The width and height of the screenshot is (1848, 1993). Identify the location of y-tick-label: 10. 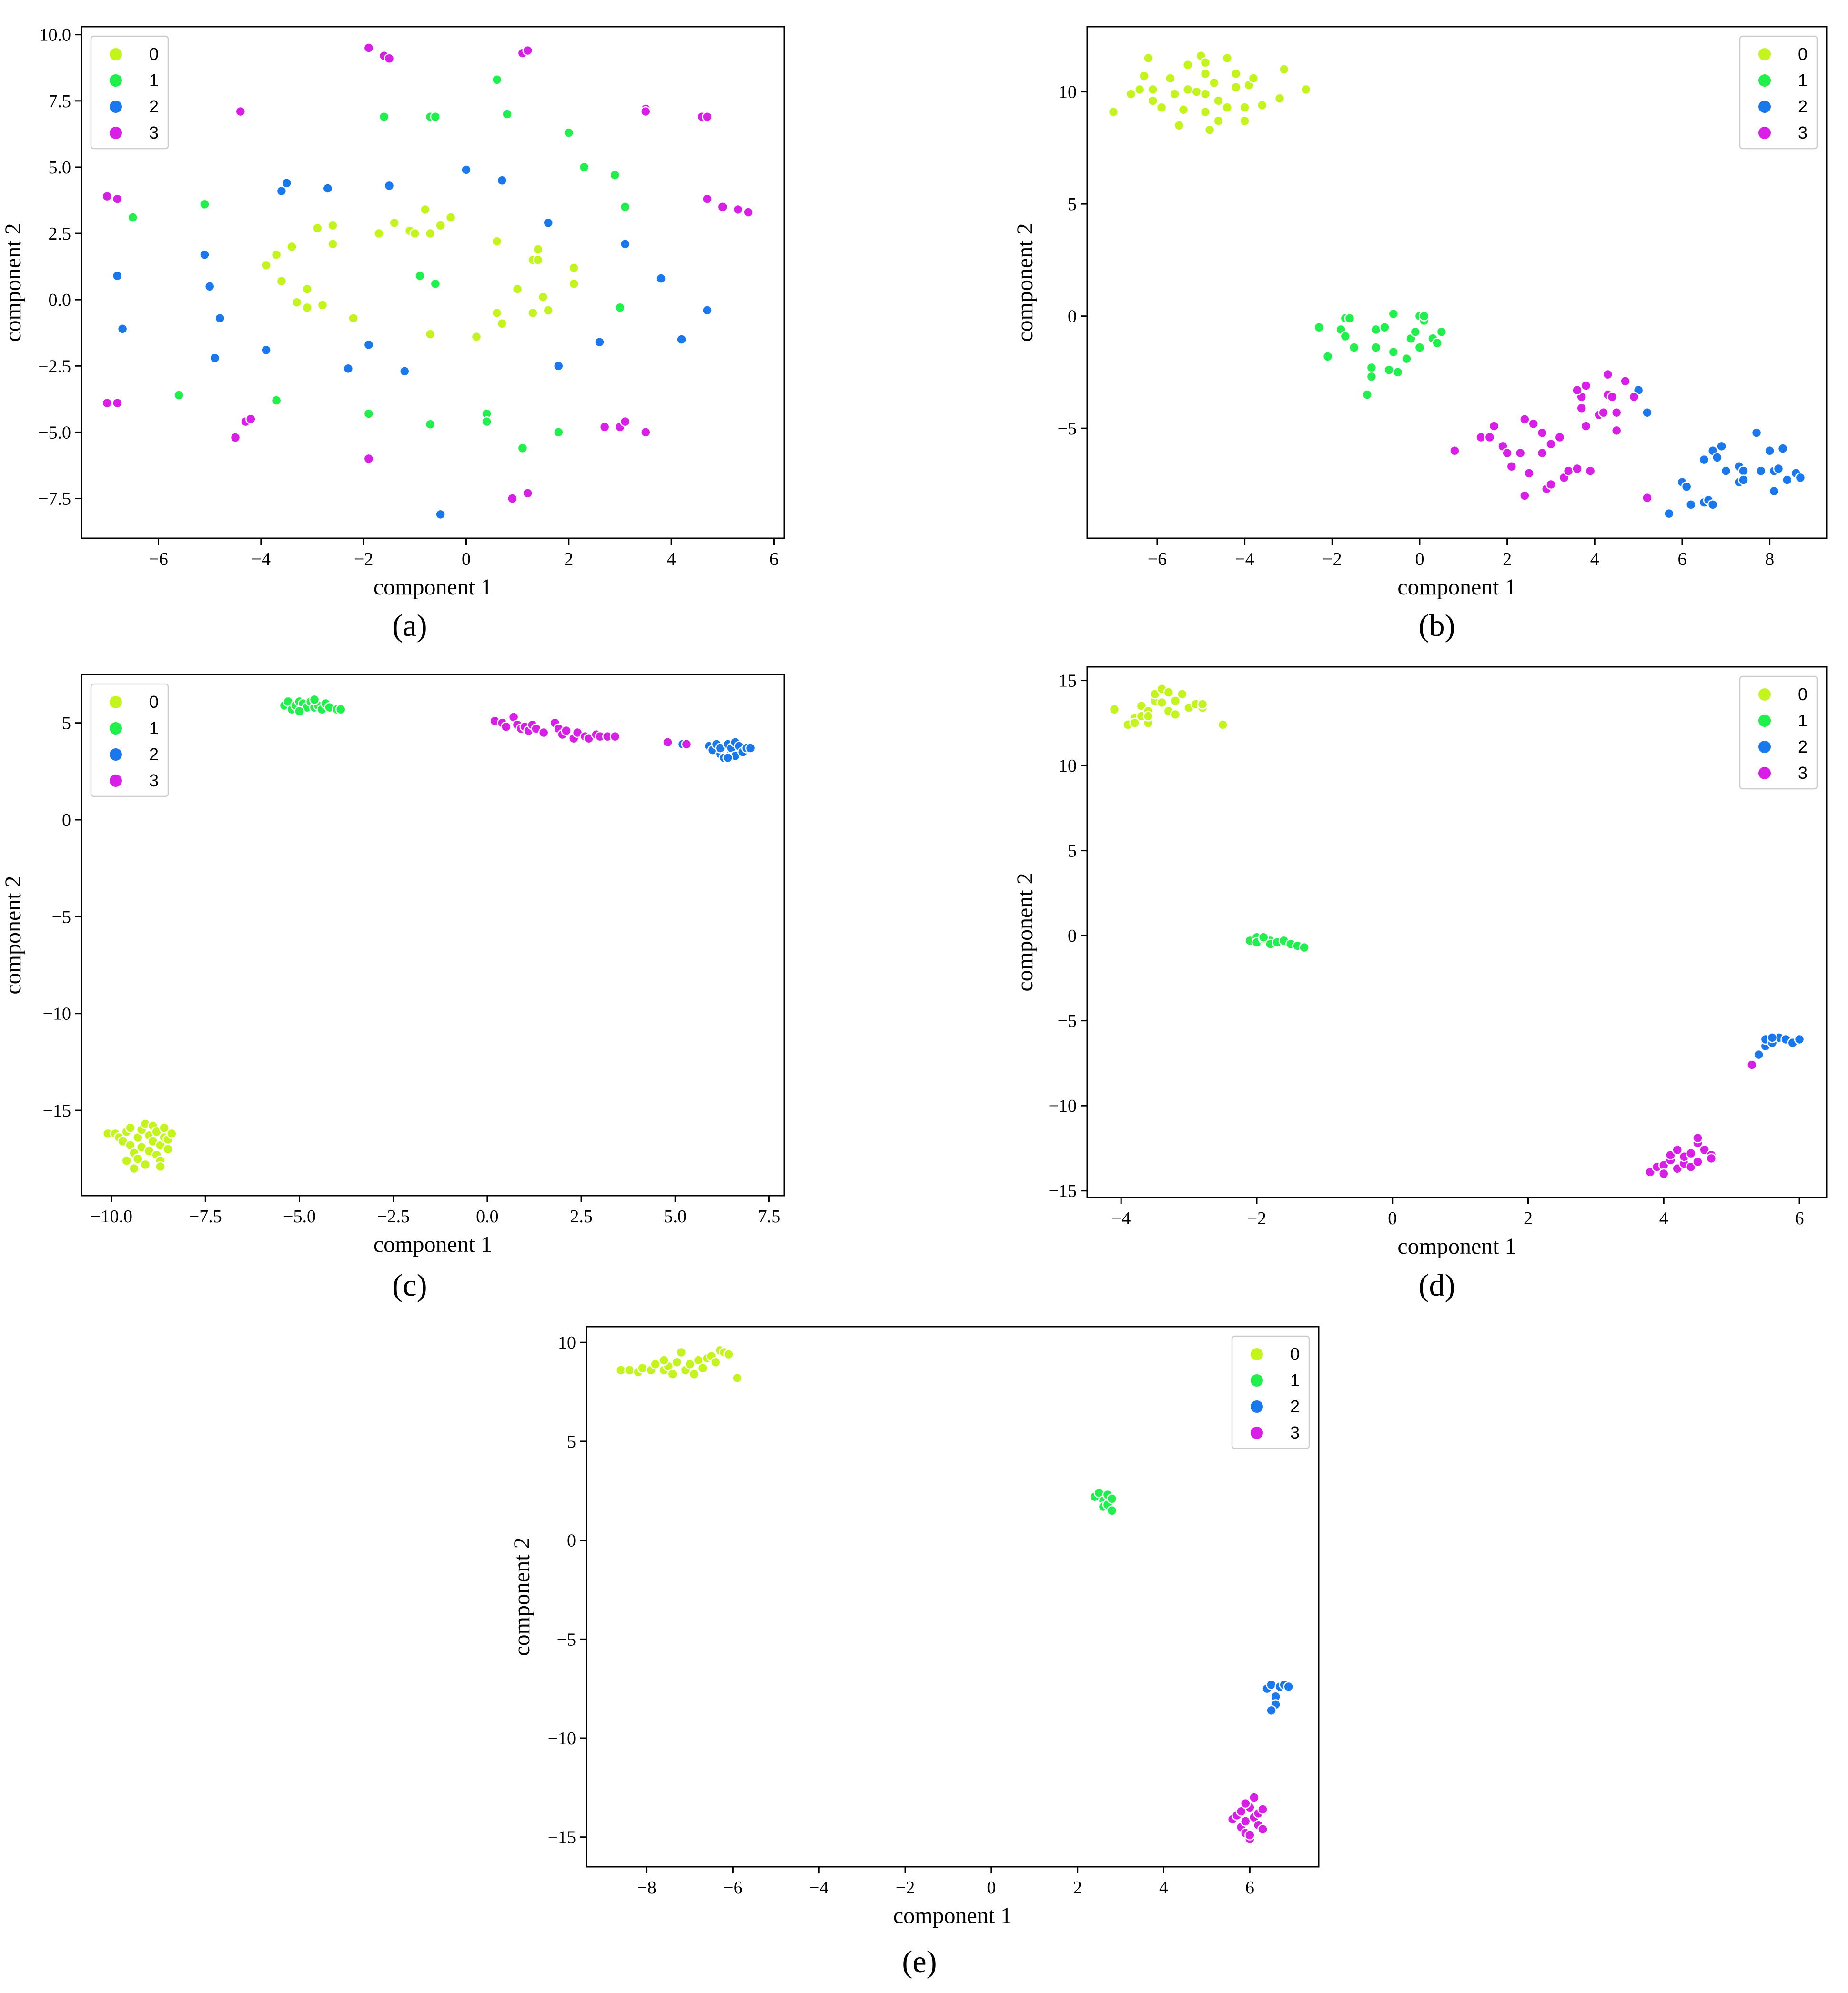
(1068, 766).